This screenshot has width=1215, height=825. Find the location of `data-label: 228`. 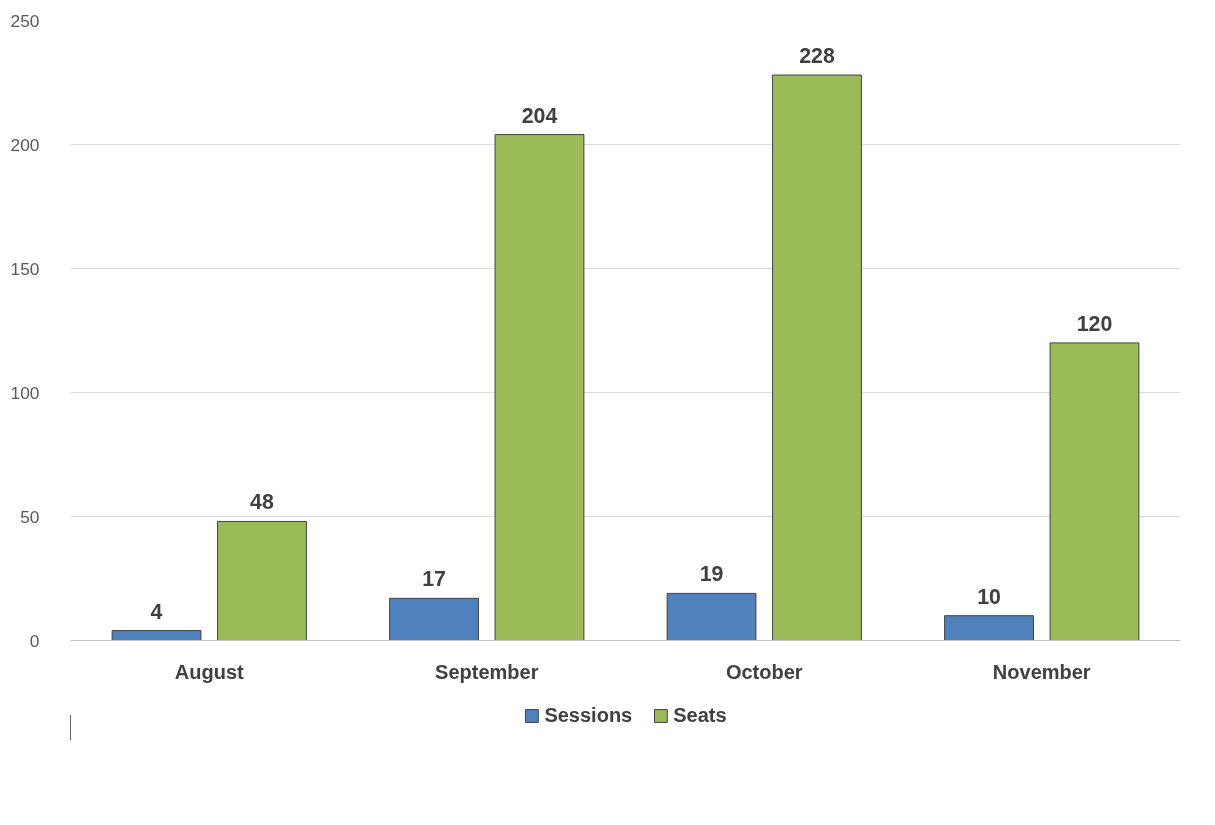

data-label: 228 is located at coordinates (817, 56).